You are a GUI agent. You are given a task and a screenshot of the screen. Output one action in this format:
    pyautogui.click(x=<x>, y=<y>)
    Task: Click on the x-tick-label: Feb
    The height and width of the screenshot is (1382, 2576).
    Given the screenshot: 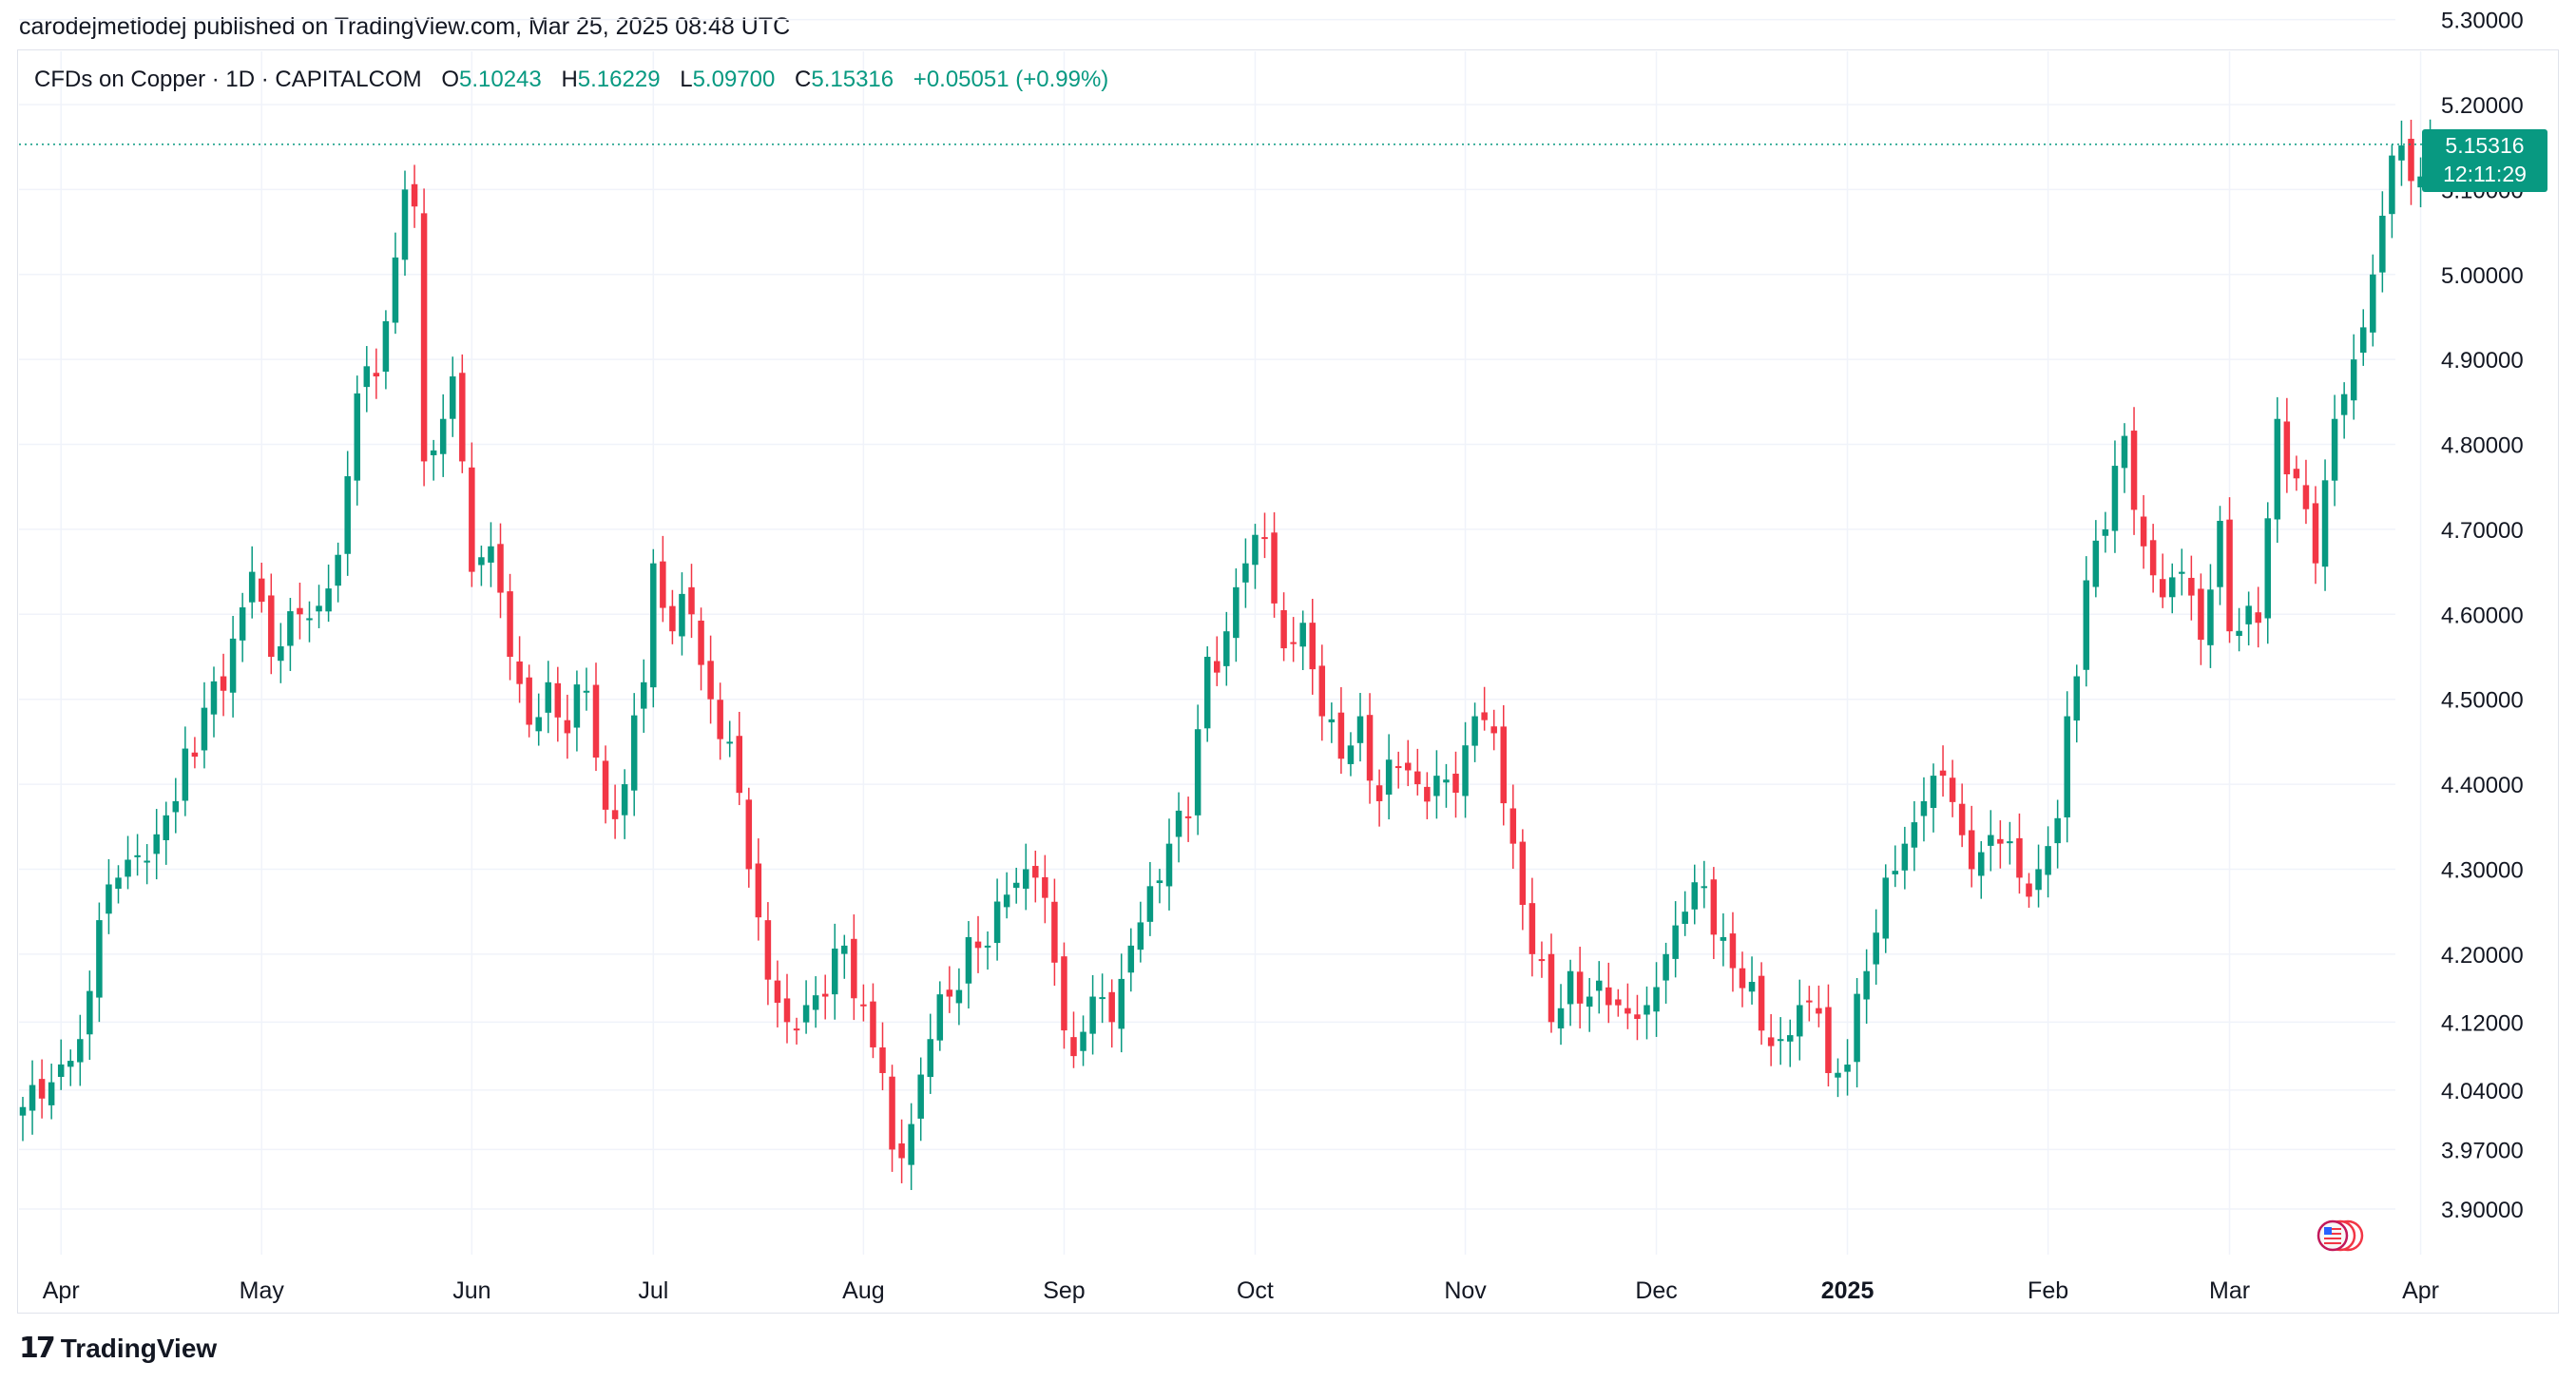 What is the action you would take?
    pyautogui.click(x=2048, y=1290)
    